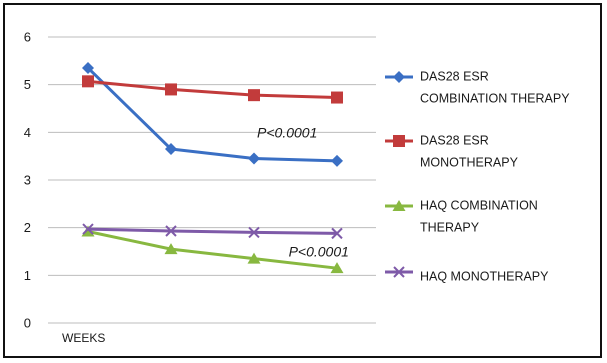 This screenshot has width=607, height=363. Describe the element at coordinates (479, 206) in the screenshot. I see `legend-label-2-0: HAQ COMBINATION` at that location.